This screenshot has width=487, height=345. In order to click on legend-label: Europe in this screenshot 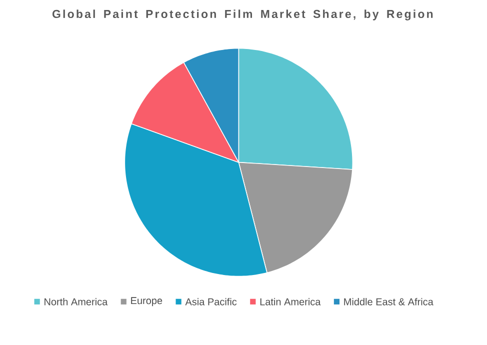, I will do `click(146, 301)`.